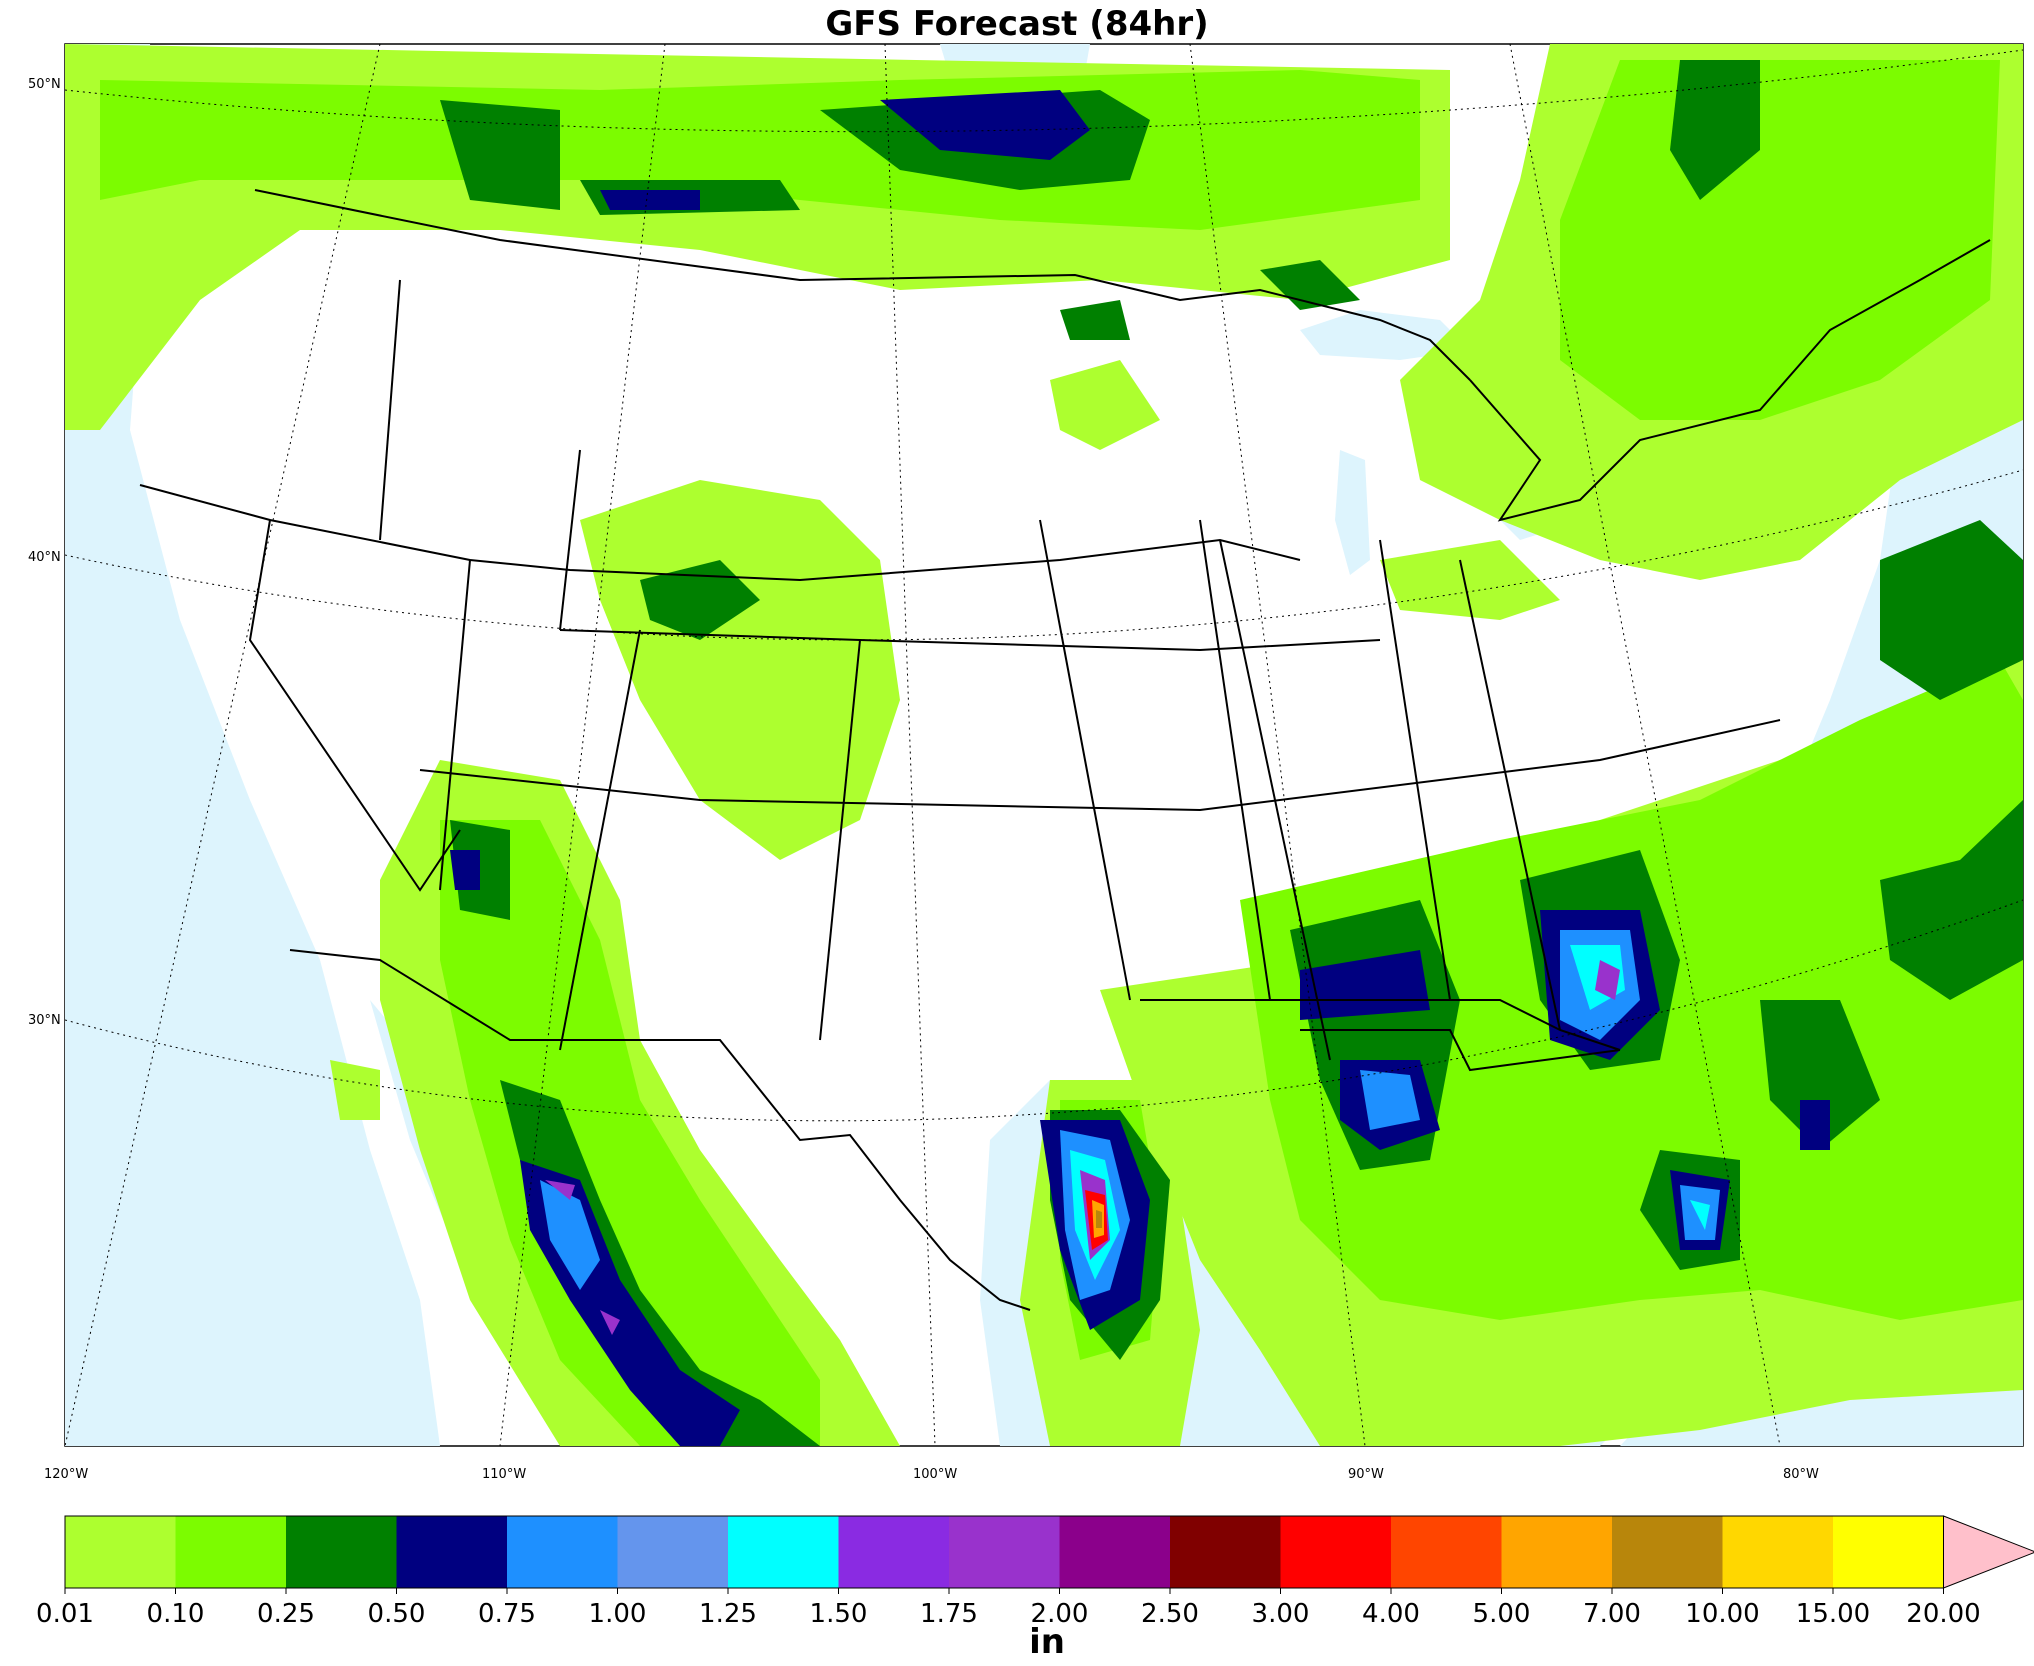  I want to click on lat-label-50: 50°N, so click(44, 84).